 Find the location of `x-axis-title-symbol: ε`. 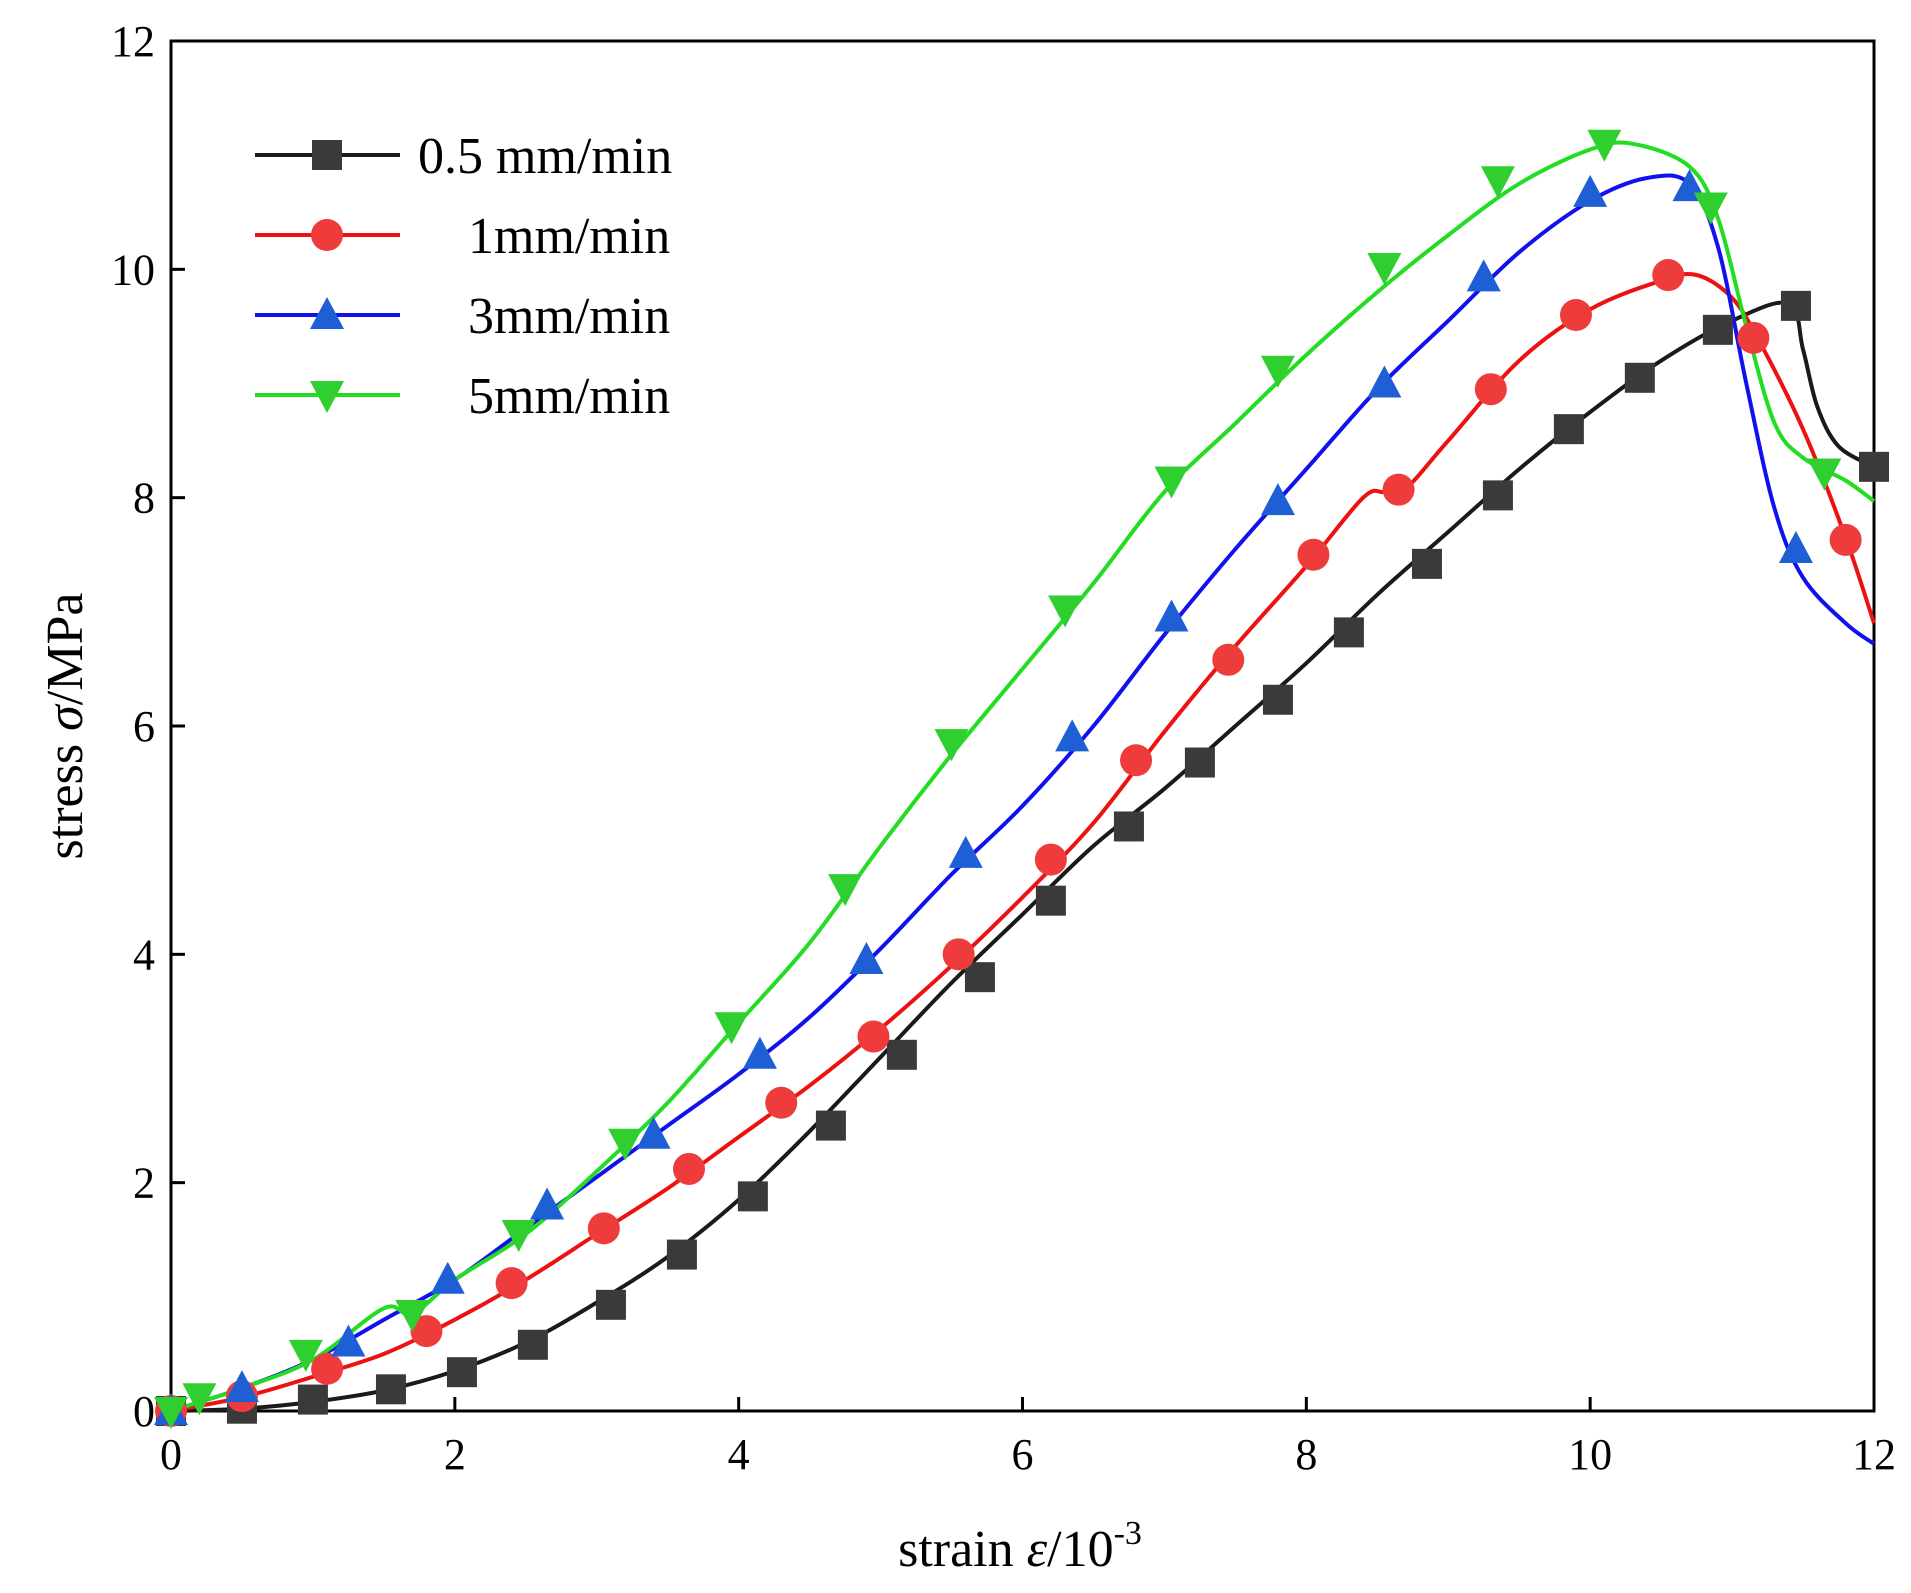

x-axis-title-symbol: ε is located at coordinates (1037, 1549).